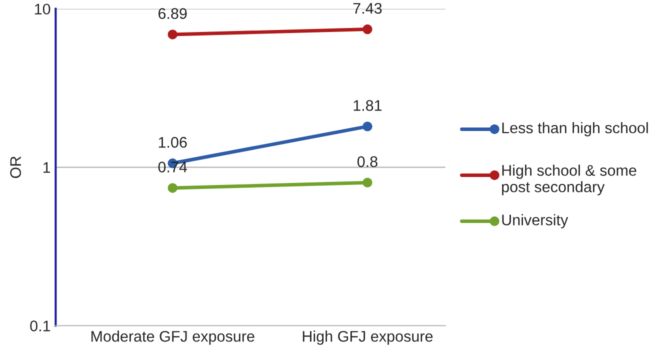 The width and height of the screenshot is (655, 354). Describe the element at coordinates (367, 162) in the screenshot. I see `data-label: 0.8` at that location.